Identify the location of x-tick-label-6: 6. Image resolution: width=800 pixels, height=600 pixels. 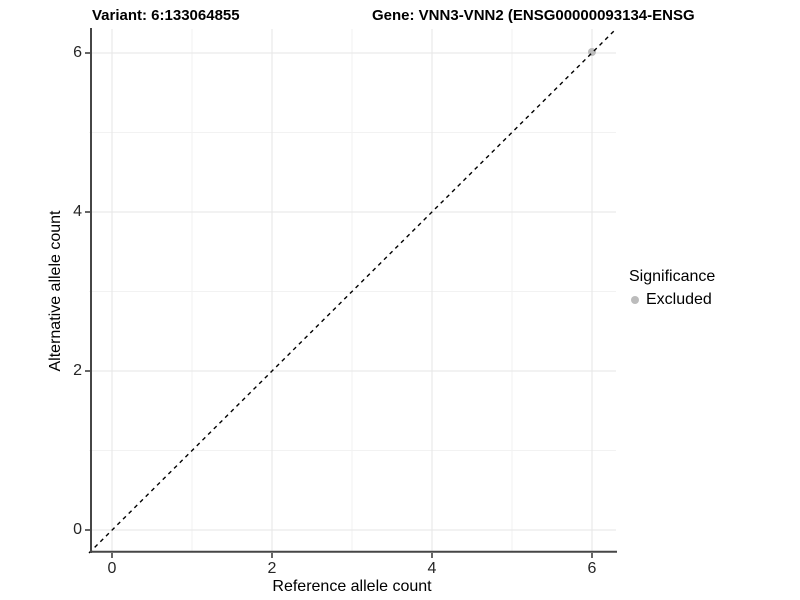
(592, 568).